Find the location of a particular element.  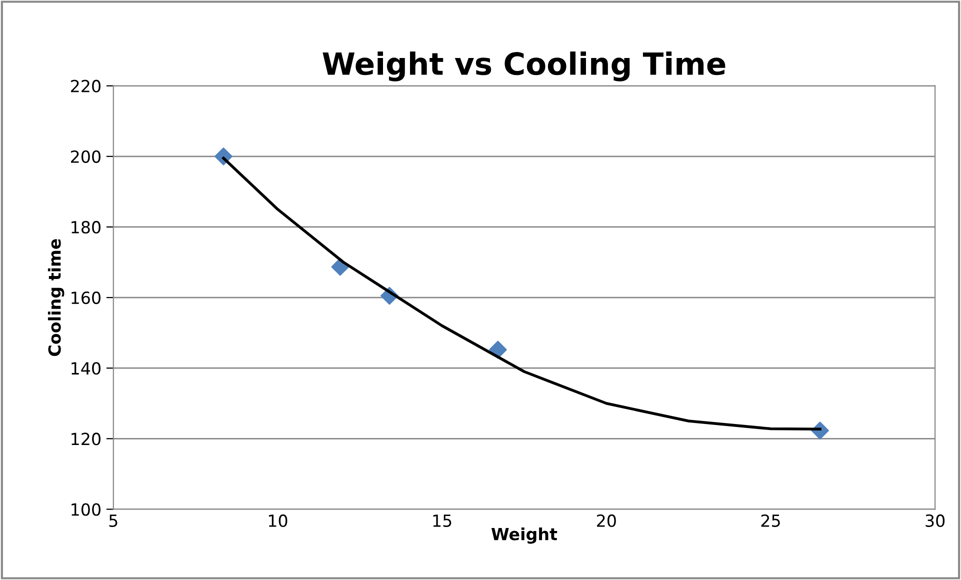

x-tick-label: 10 is located at coordinates (278, 520).